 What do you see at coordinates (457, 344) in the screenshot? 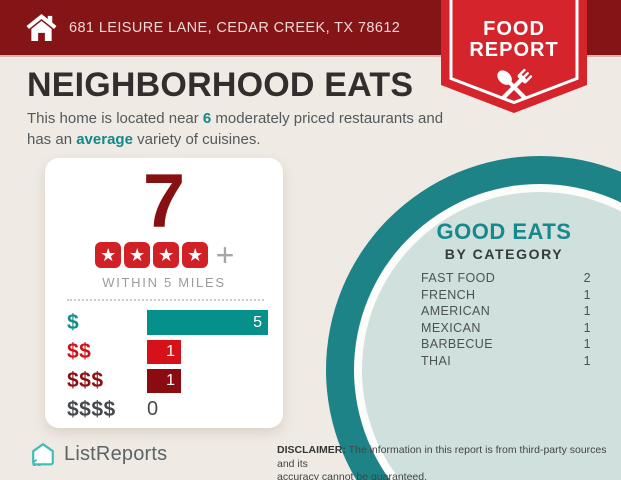
I see `category-name: BARBECUE` at bounding box center [457, 344].